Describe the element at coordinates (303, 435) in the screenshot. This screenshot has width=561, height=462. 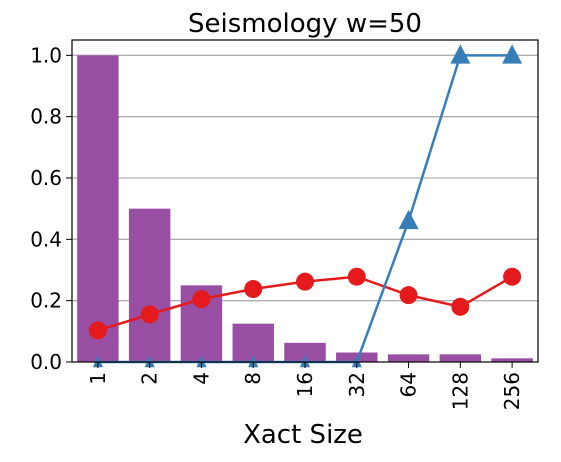
I see `x-axis-label: Xact Size` at that location.